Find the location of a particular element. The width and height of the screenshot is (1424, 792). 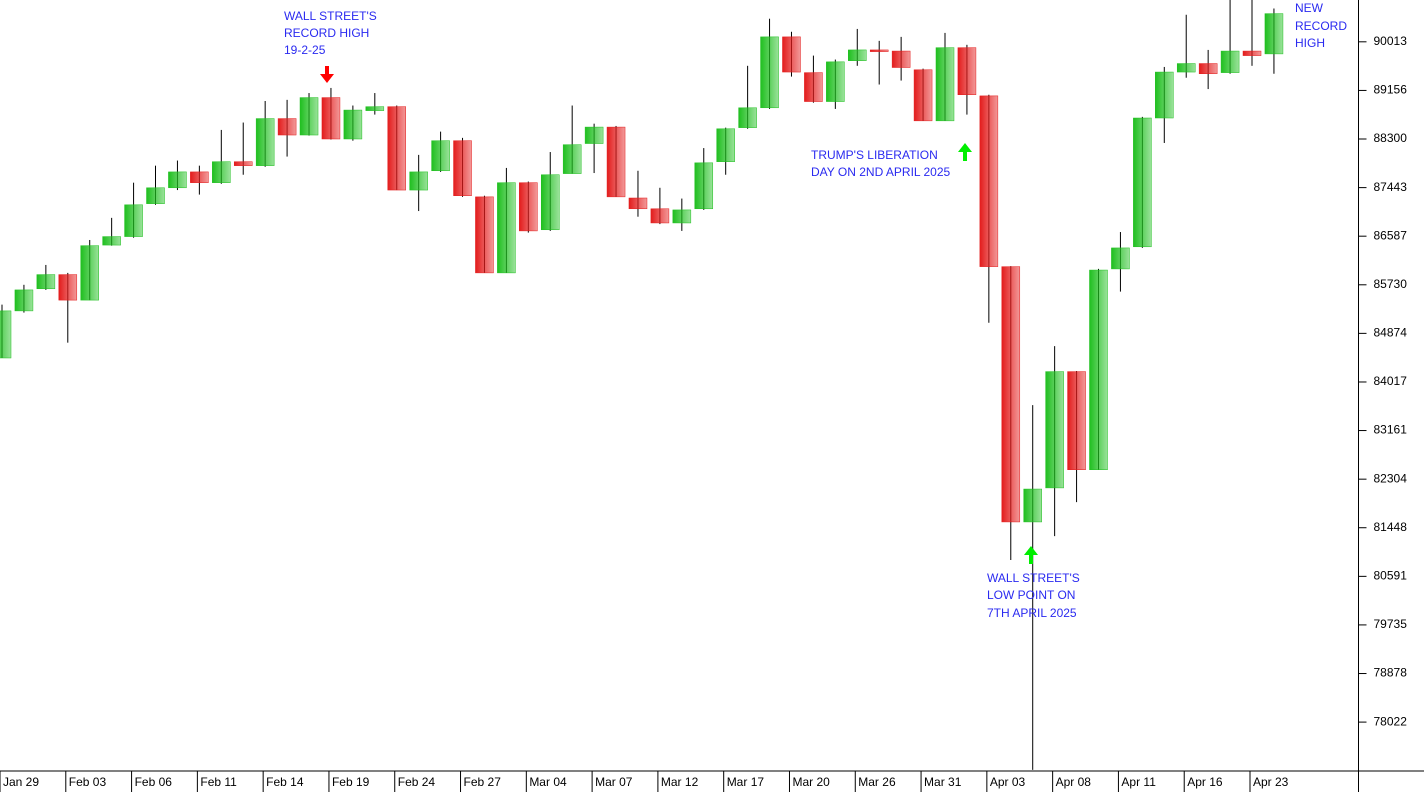

y-tick-label: 79735 is located at coordinates (1391, 624).